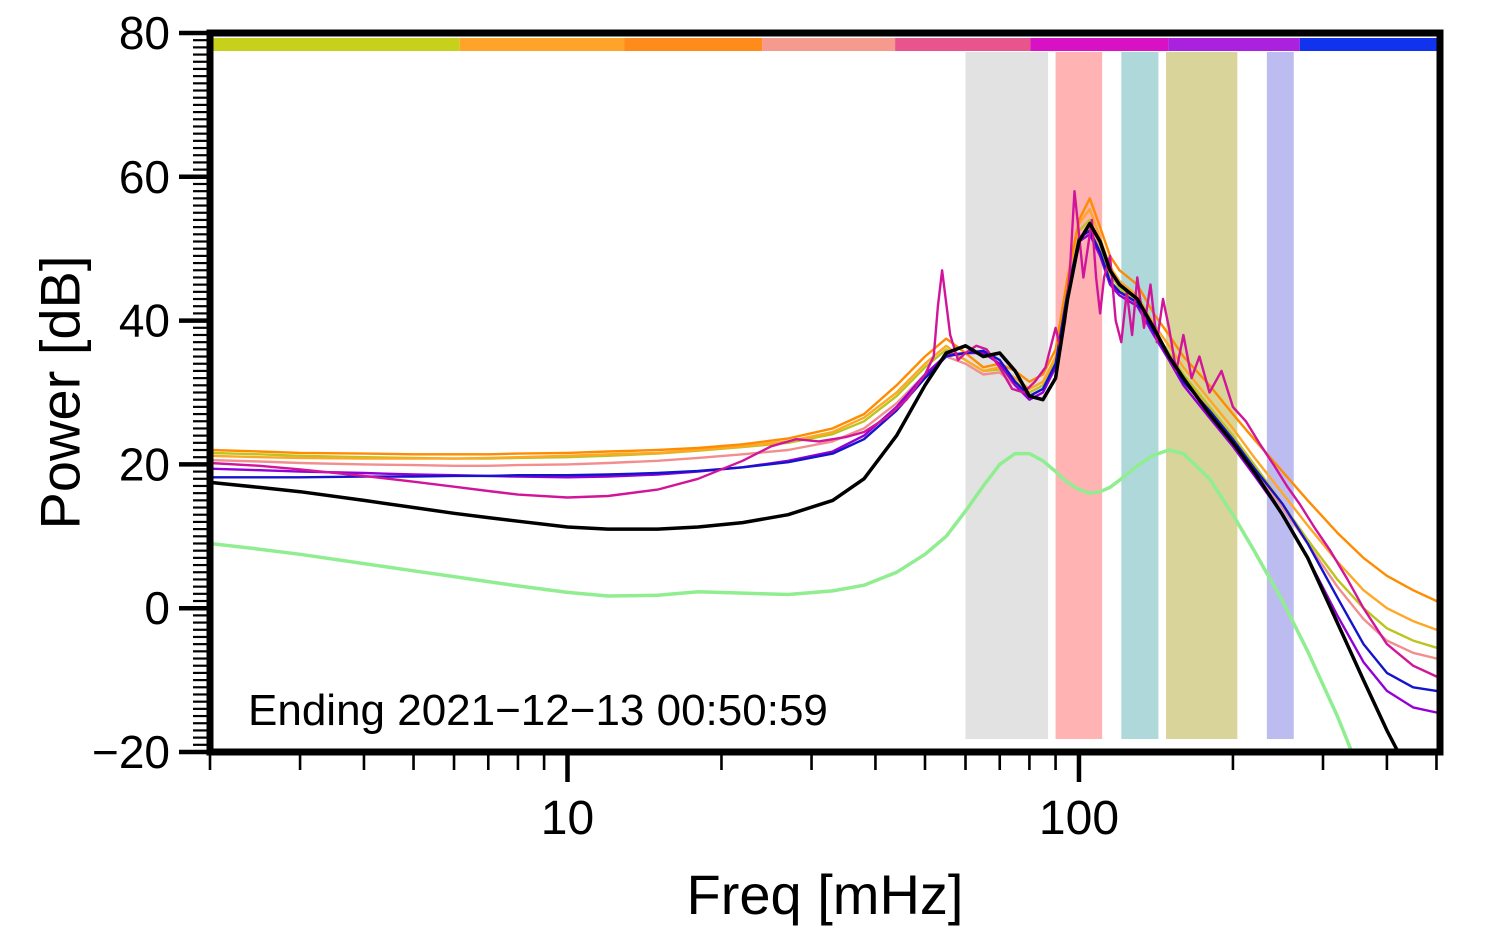 This screenshot has height=952, width=1494. Describe the element at coordinates (1007, 395) in the screenshot. I see `band-gray` at that location.